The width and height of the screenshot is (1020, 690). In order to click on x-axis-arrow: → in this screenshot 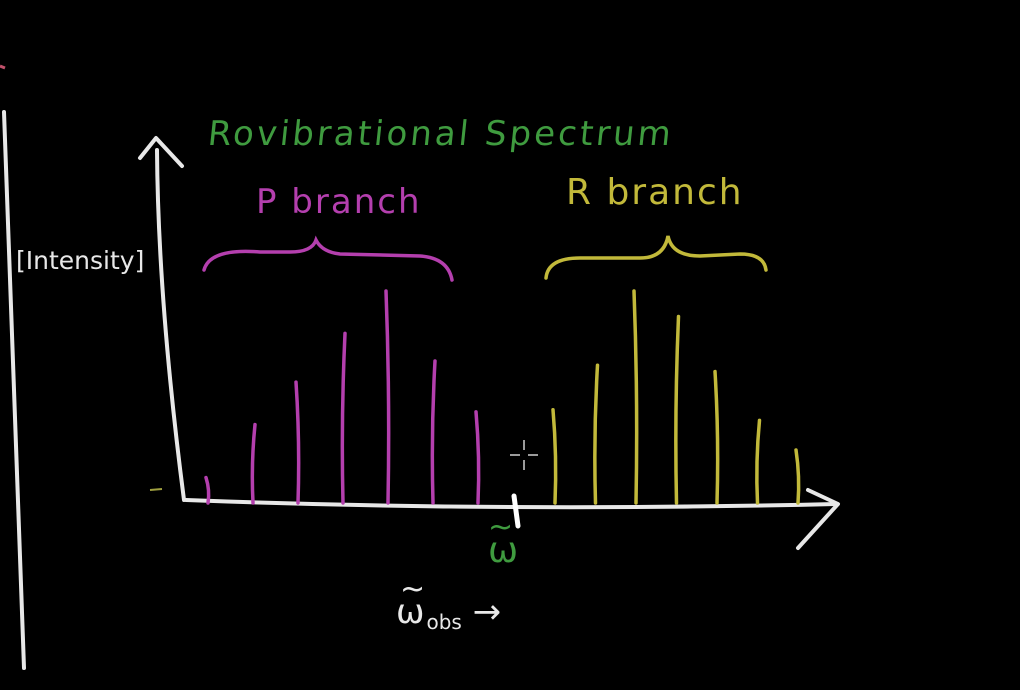, I will do `click(487, 612)`.